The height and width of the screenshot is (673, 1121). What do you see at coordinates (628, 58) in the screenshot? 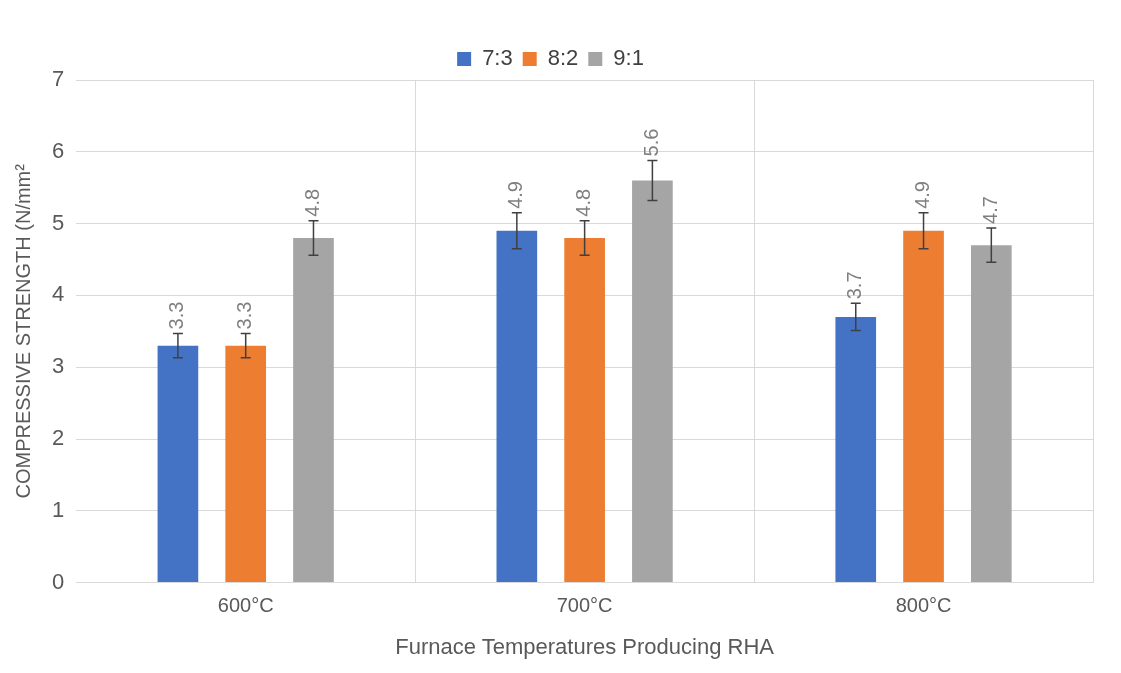
I see `legend-label: 9:1` at bounding box center [628, 58].